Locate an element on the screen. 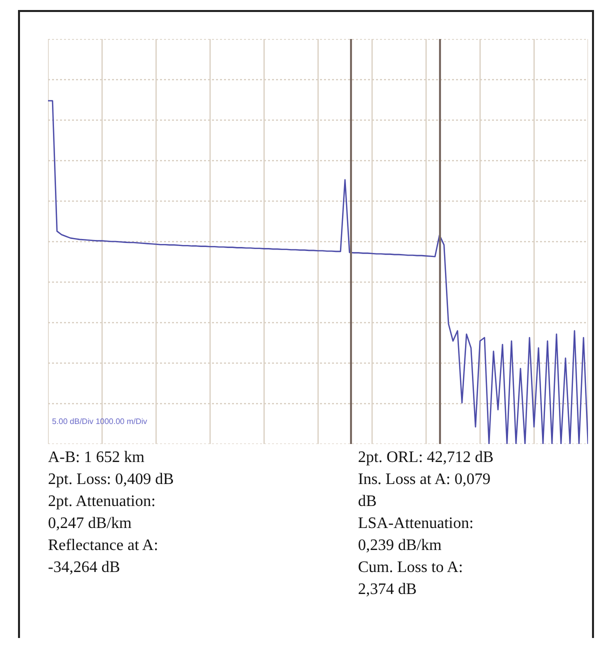  text: 2pt. ORL: 42,712 dB is located at coordinates (426, 458).